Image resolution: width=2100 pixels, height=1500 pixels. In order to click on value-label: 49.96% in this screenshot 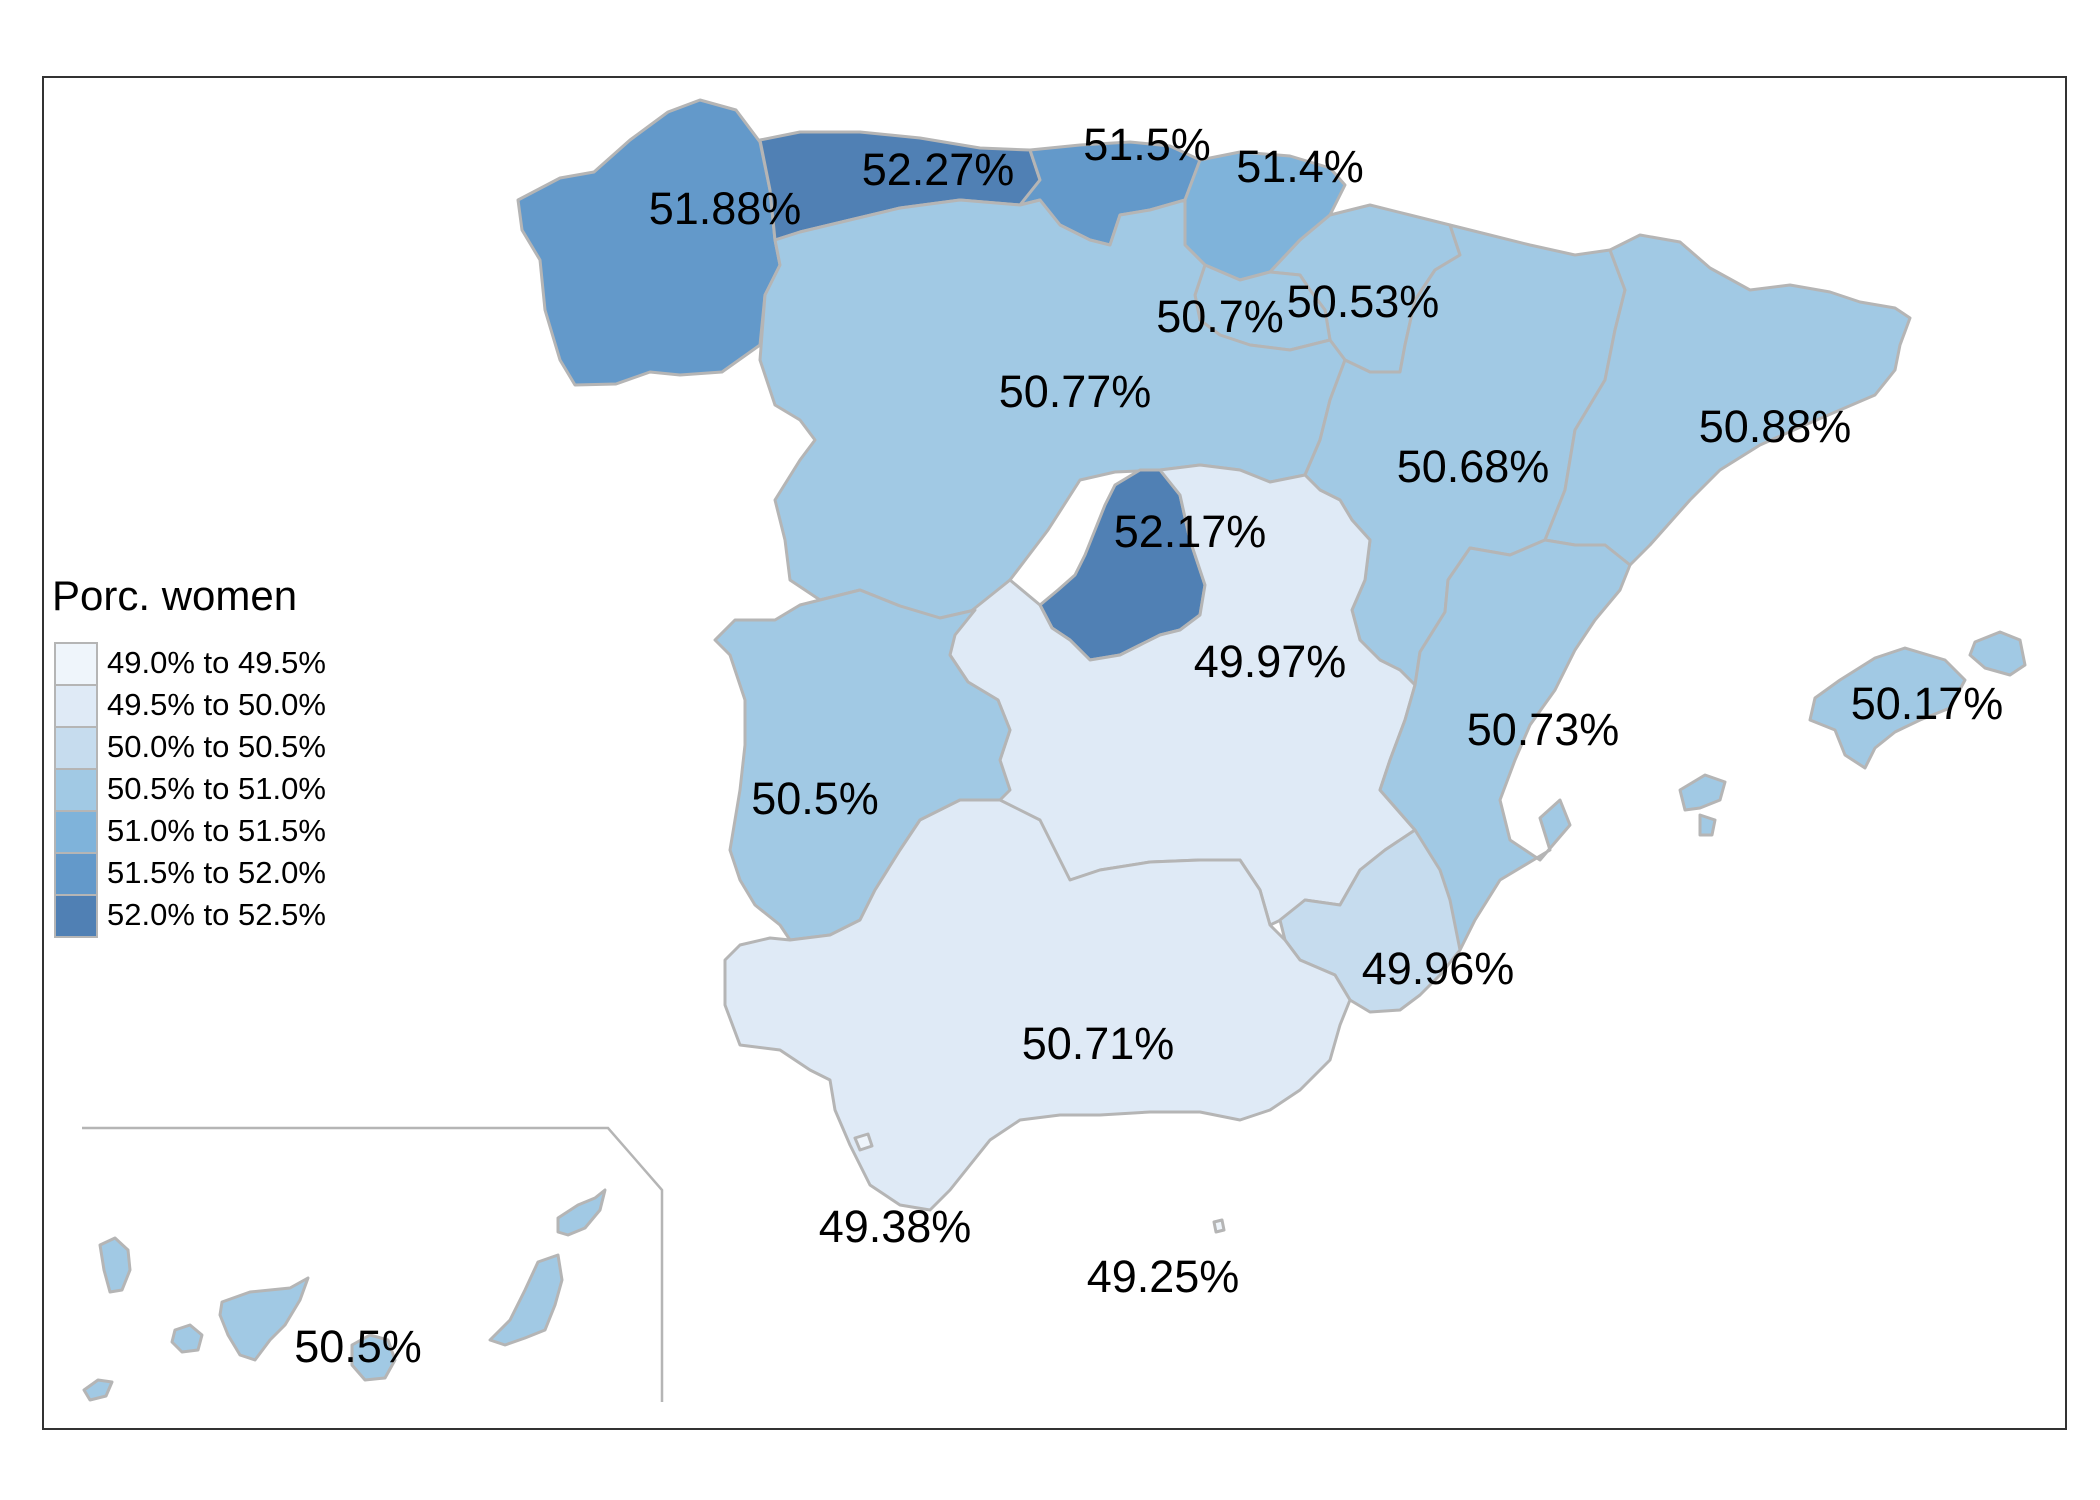, I will do `click(1438, 968)`.